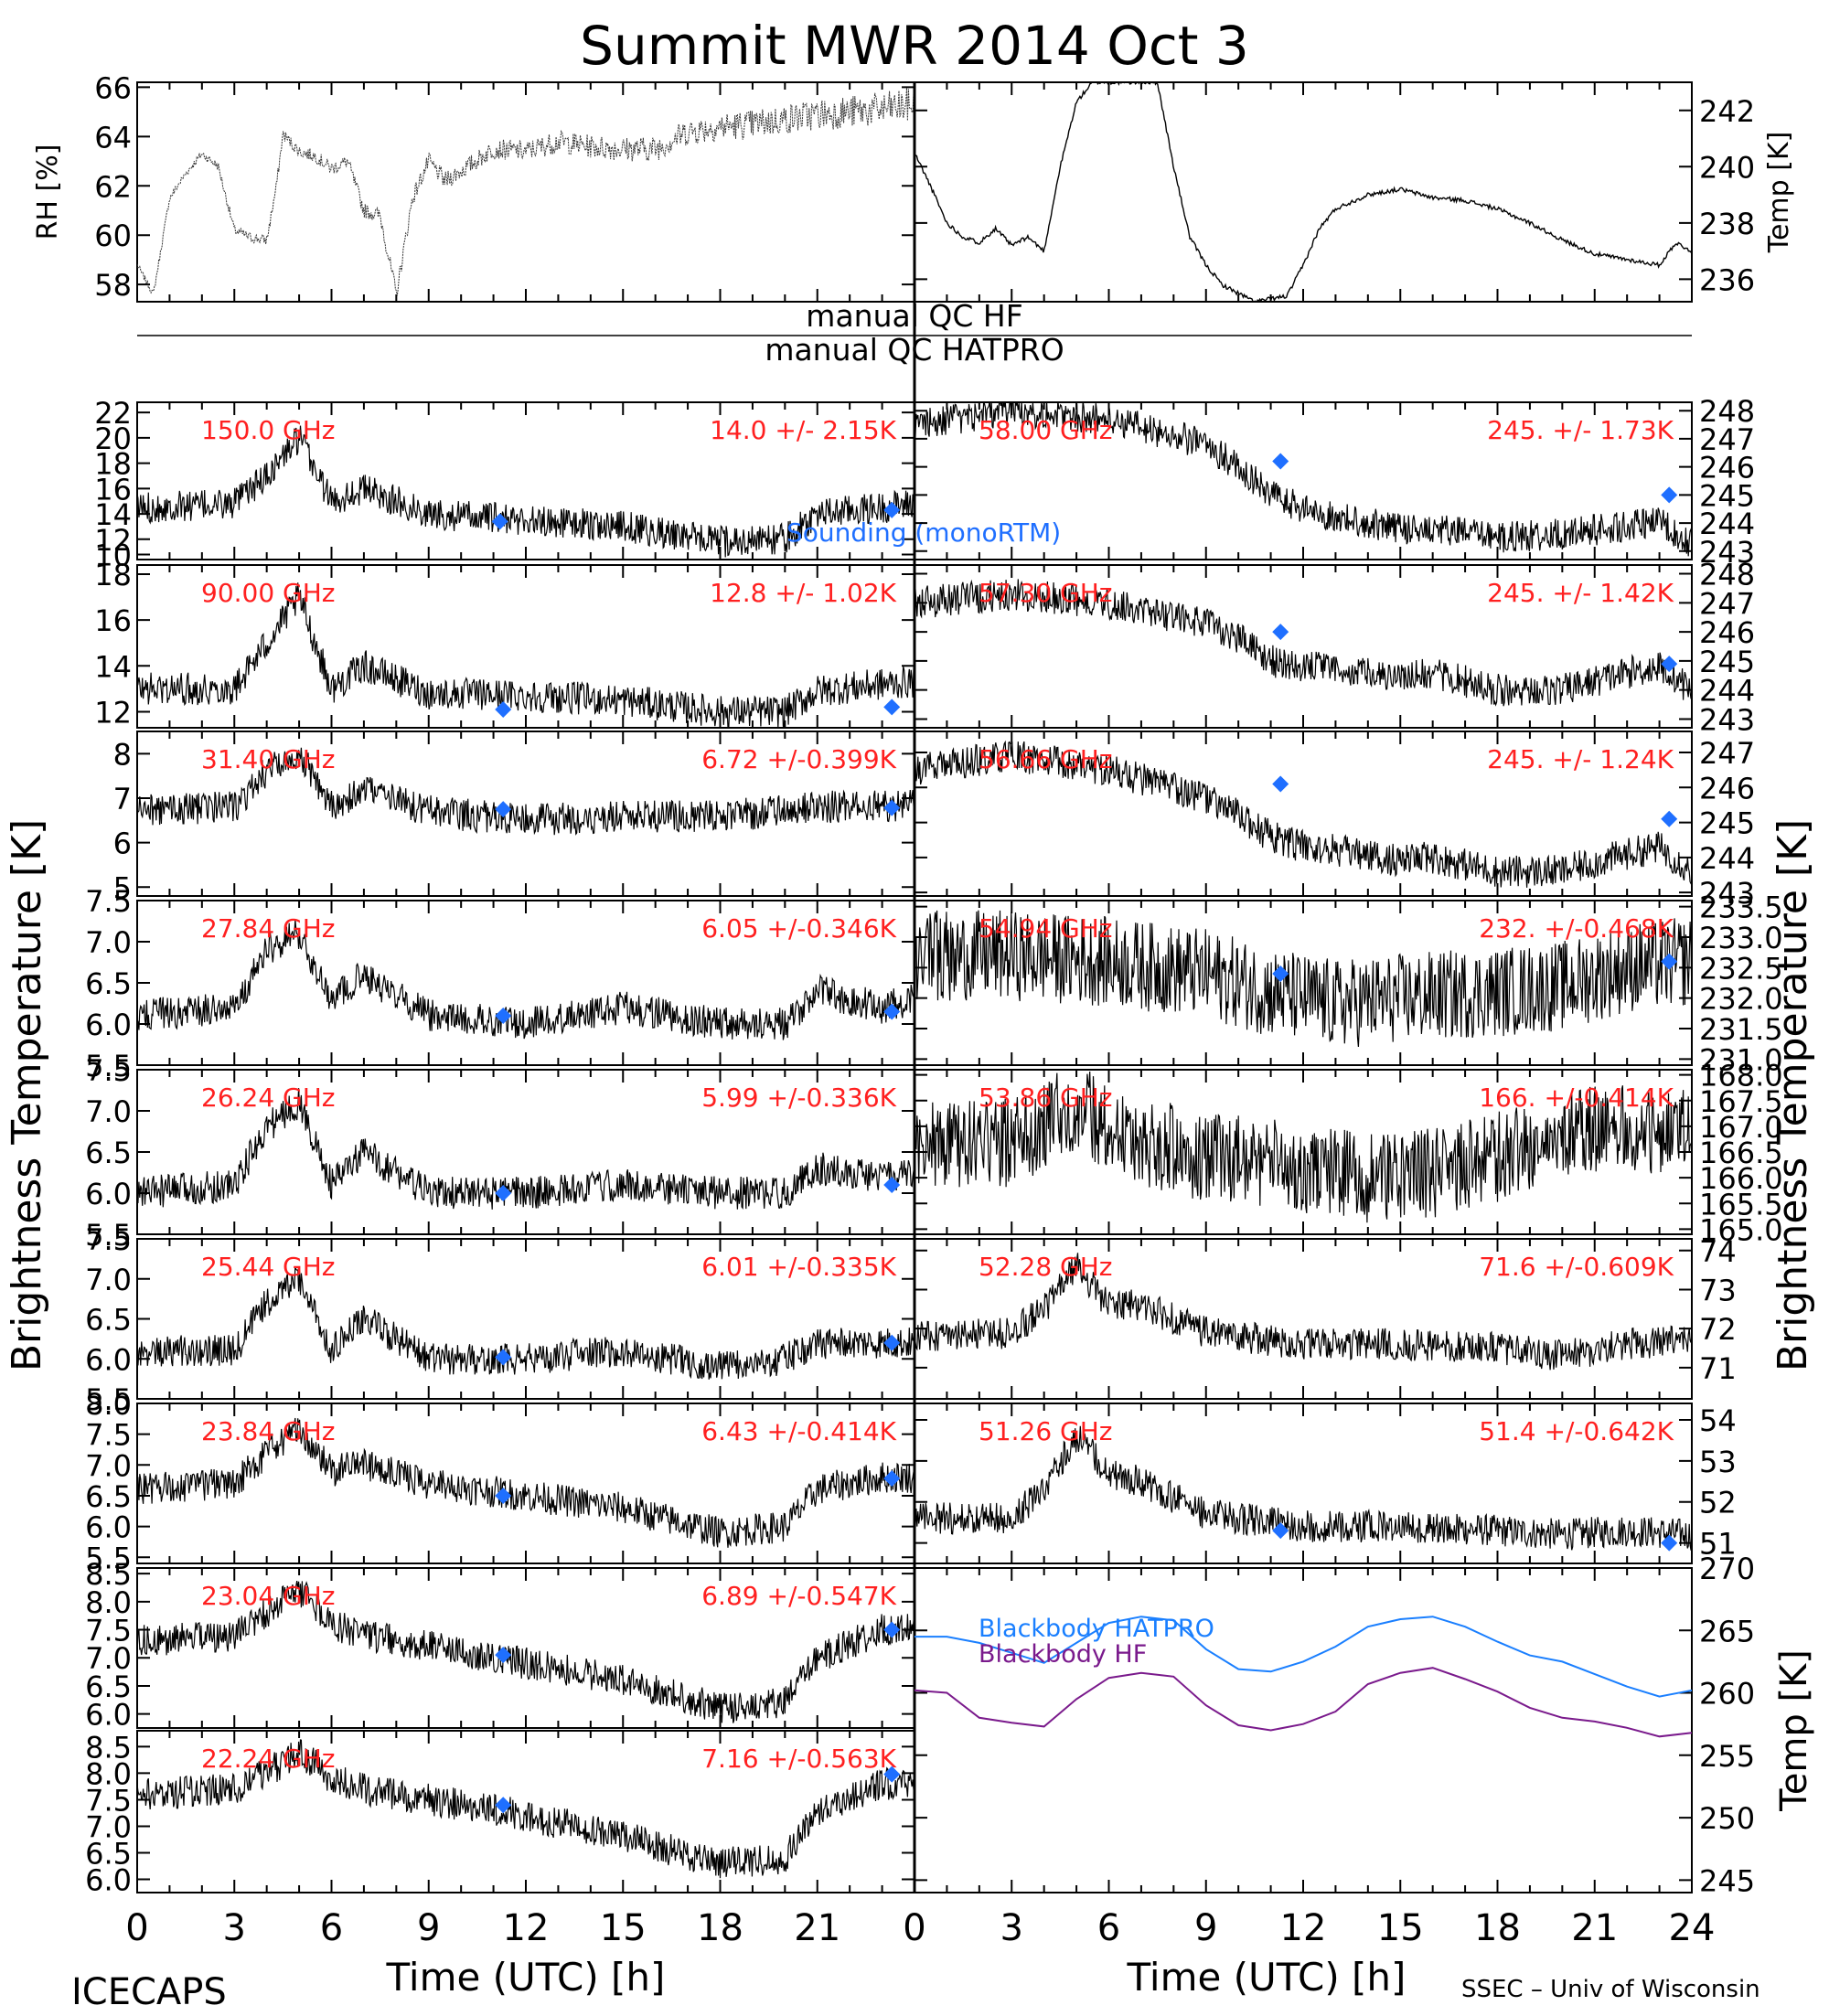 The height and width of the screenshot is (2016, 1829). What do you see at coordinates (525, 813) in the screenshot?
I see `tb-left-2-x-ticks` at bounding box center [525, 813].